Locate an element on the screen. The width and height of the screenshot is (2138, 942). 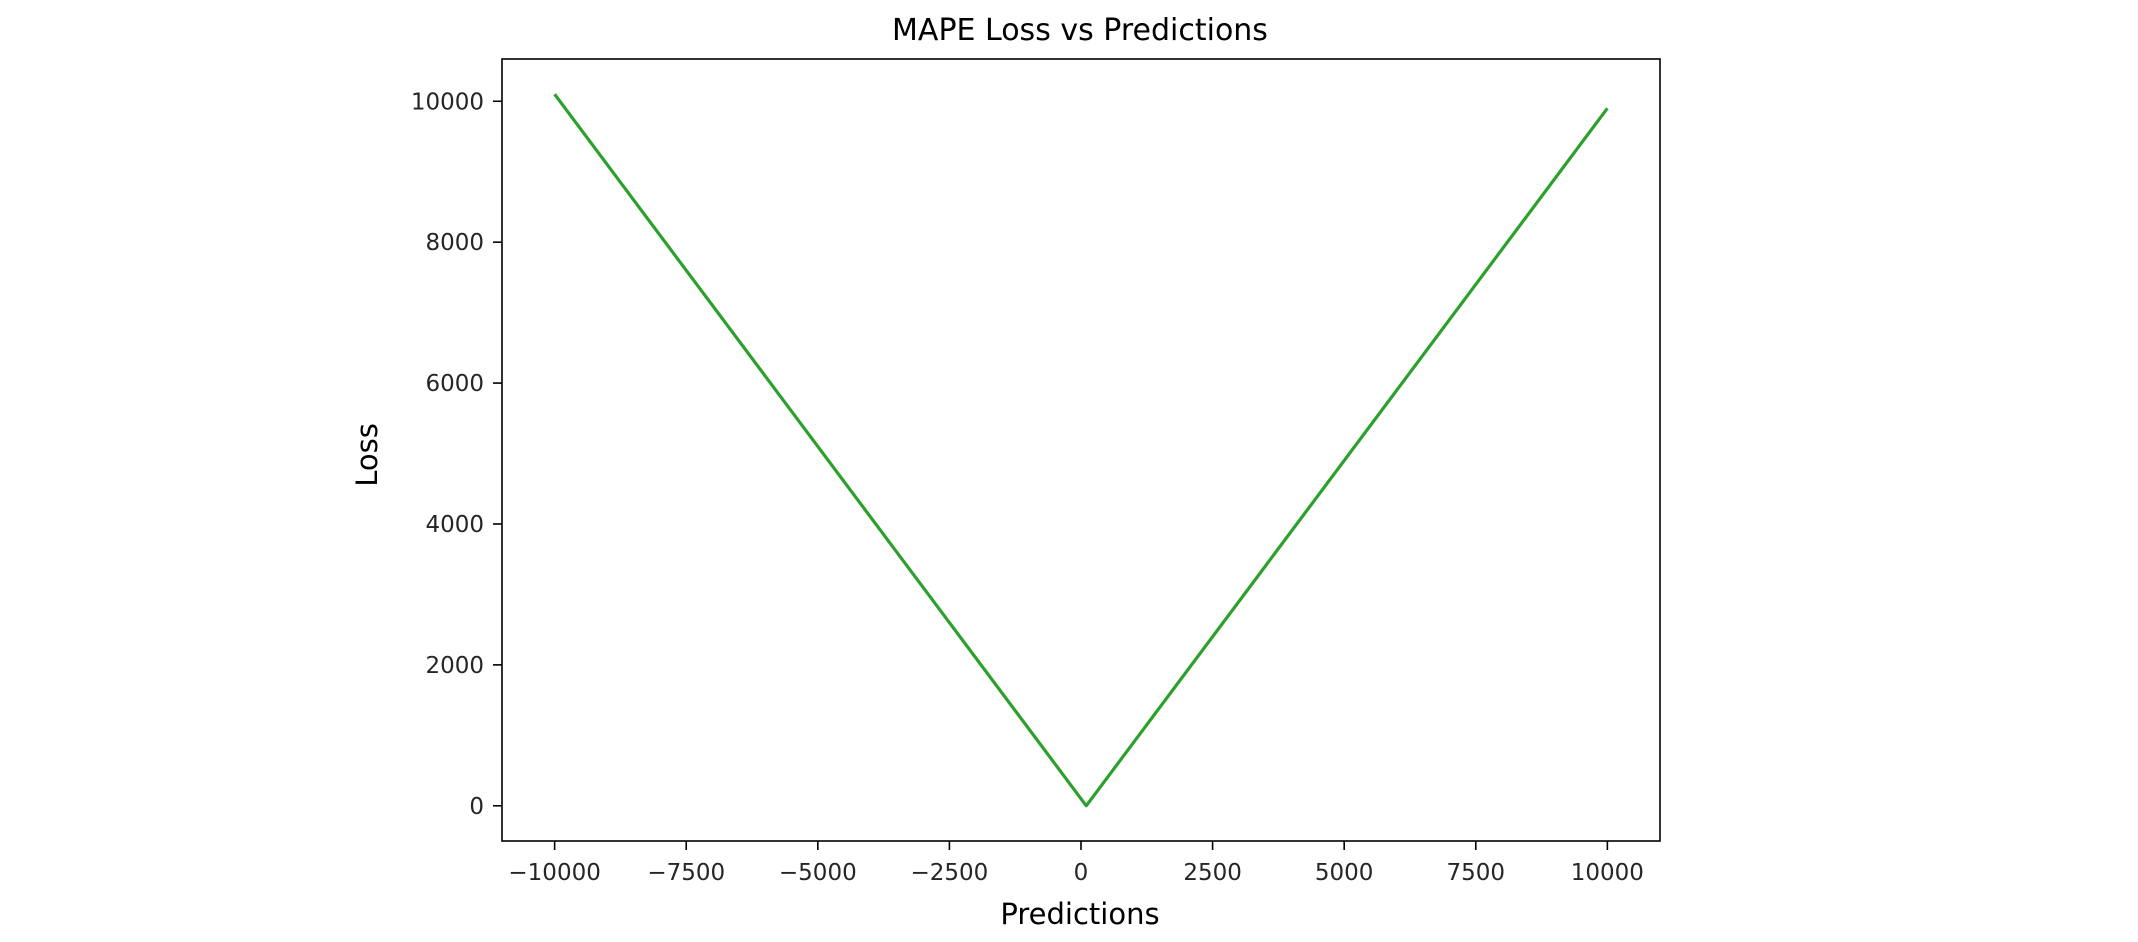
x-axis-ticks: −10000 −7500 −5000 −2500 0 2500 5000 7500 10000 is located at coordinates (1076, 863).